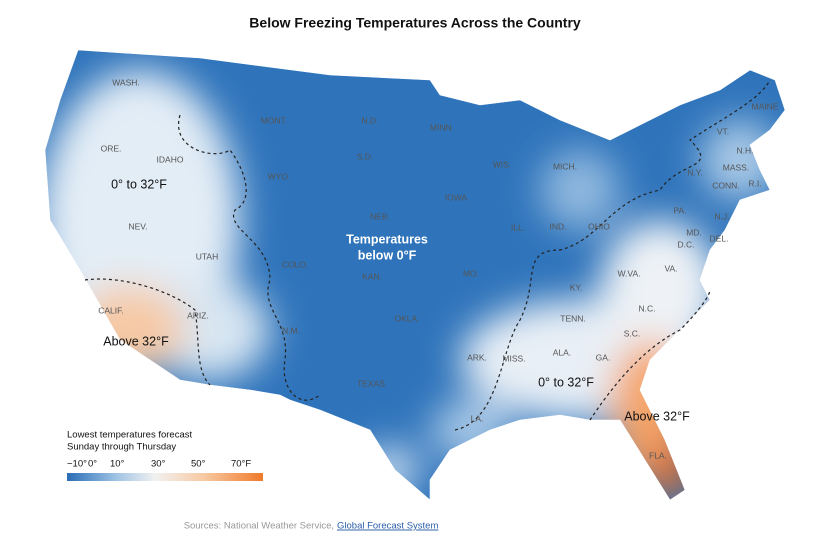 This screenshot has width=823, height=545. I want to click on state-label: MONT., so click(274, 120).